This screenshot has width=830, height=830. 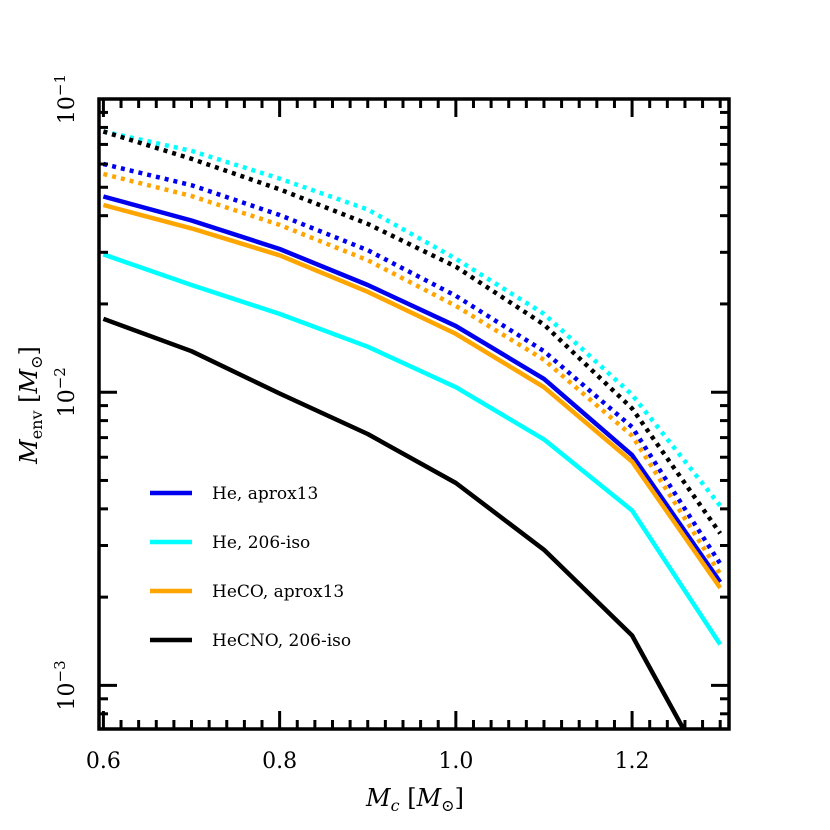 What do you see at coordinates (279, 761) in the screenshot?
I see `x-tick-label: 0.8` at bounding box center [279, 761].